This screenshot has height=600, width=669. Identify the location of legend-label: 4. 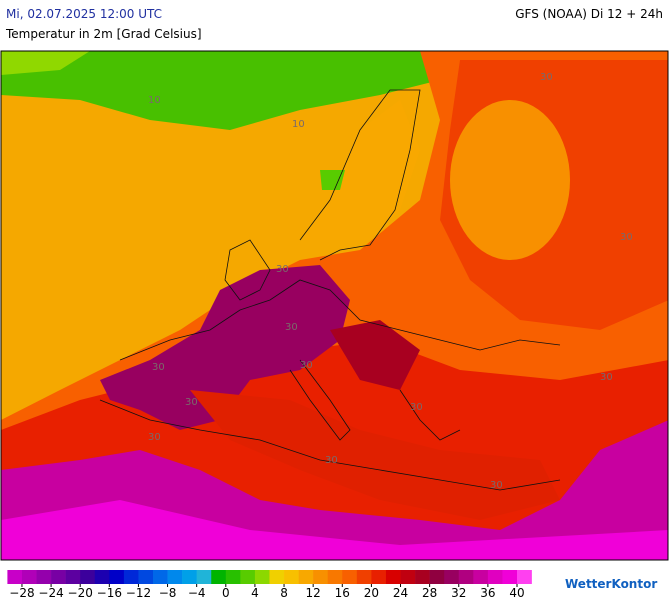
(255, 593).